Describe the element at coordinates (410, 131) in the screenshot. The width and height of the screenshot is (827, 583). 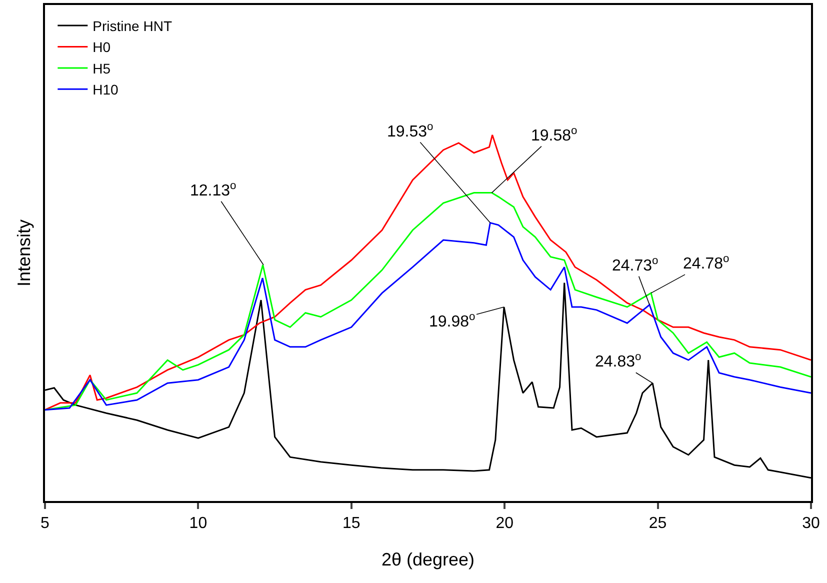
I see `annotation: 19.53$^{o}$` at that location.